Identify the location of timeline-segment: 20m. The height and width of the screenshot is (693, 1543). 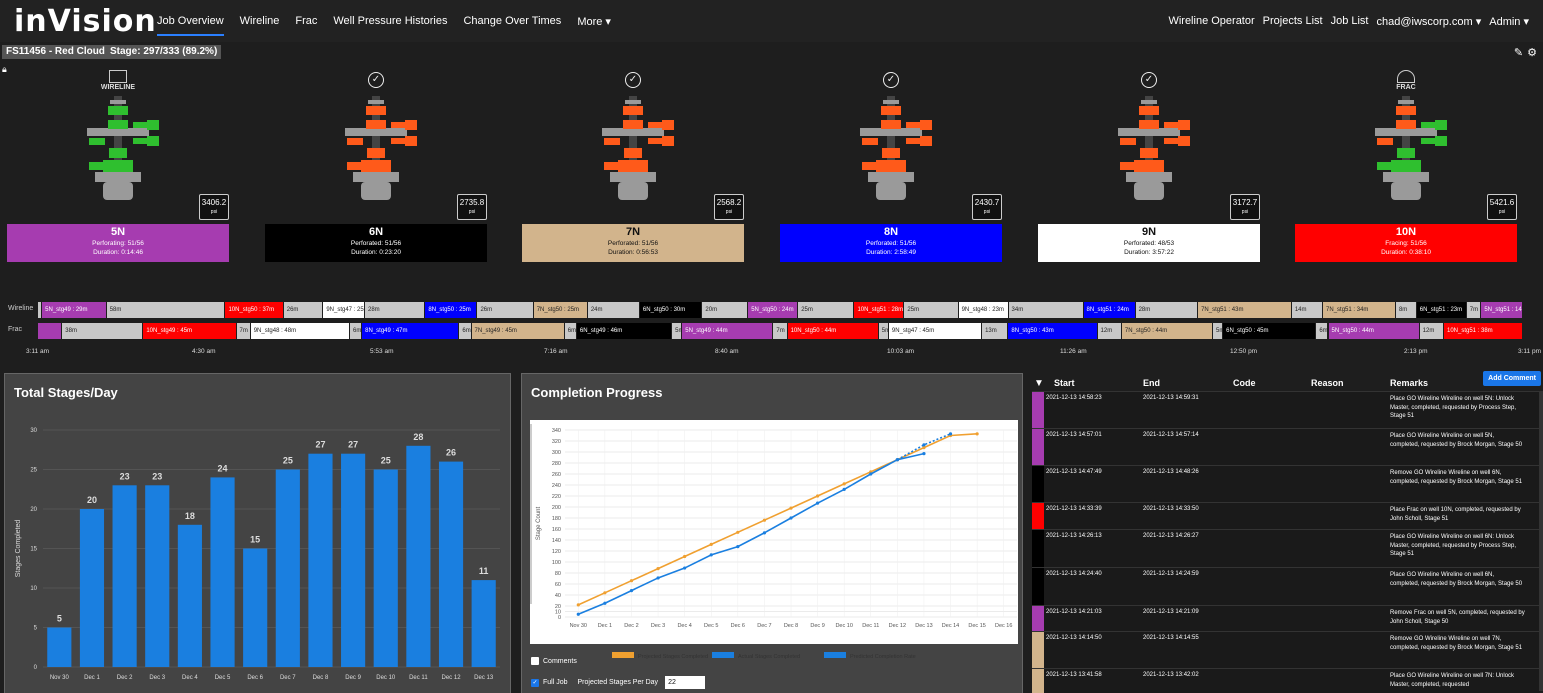
(725, 310).